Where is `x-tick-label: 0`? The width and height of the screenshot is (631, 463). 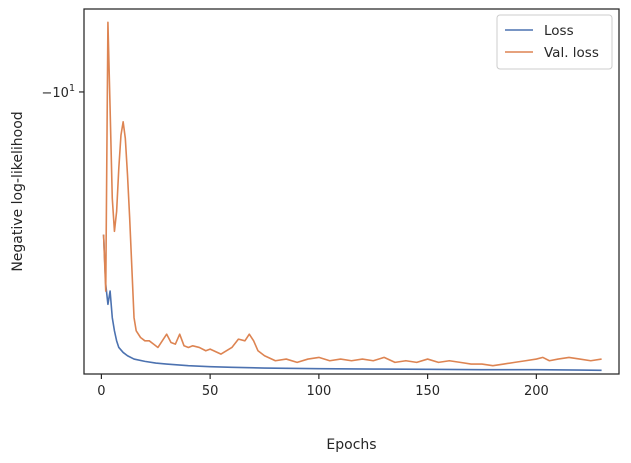 x-tick-label: 0 is located at coordinates (101, 391).